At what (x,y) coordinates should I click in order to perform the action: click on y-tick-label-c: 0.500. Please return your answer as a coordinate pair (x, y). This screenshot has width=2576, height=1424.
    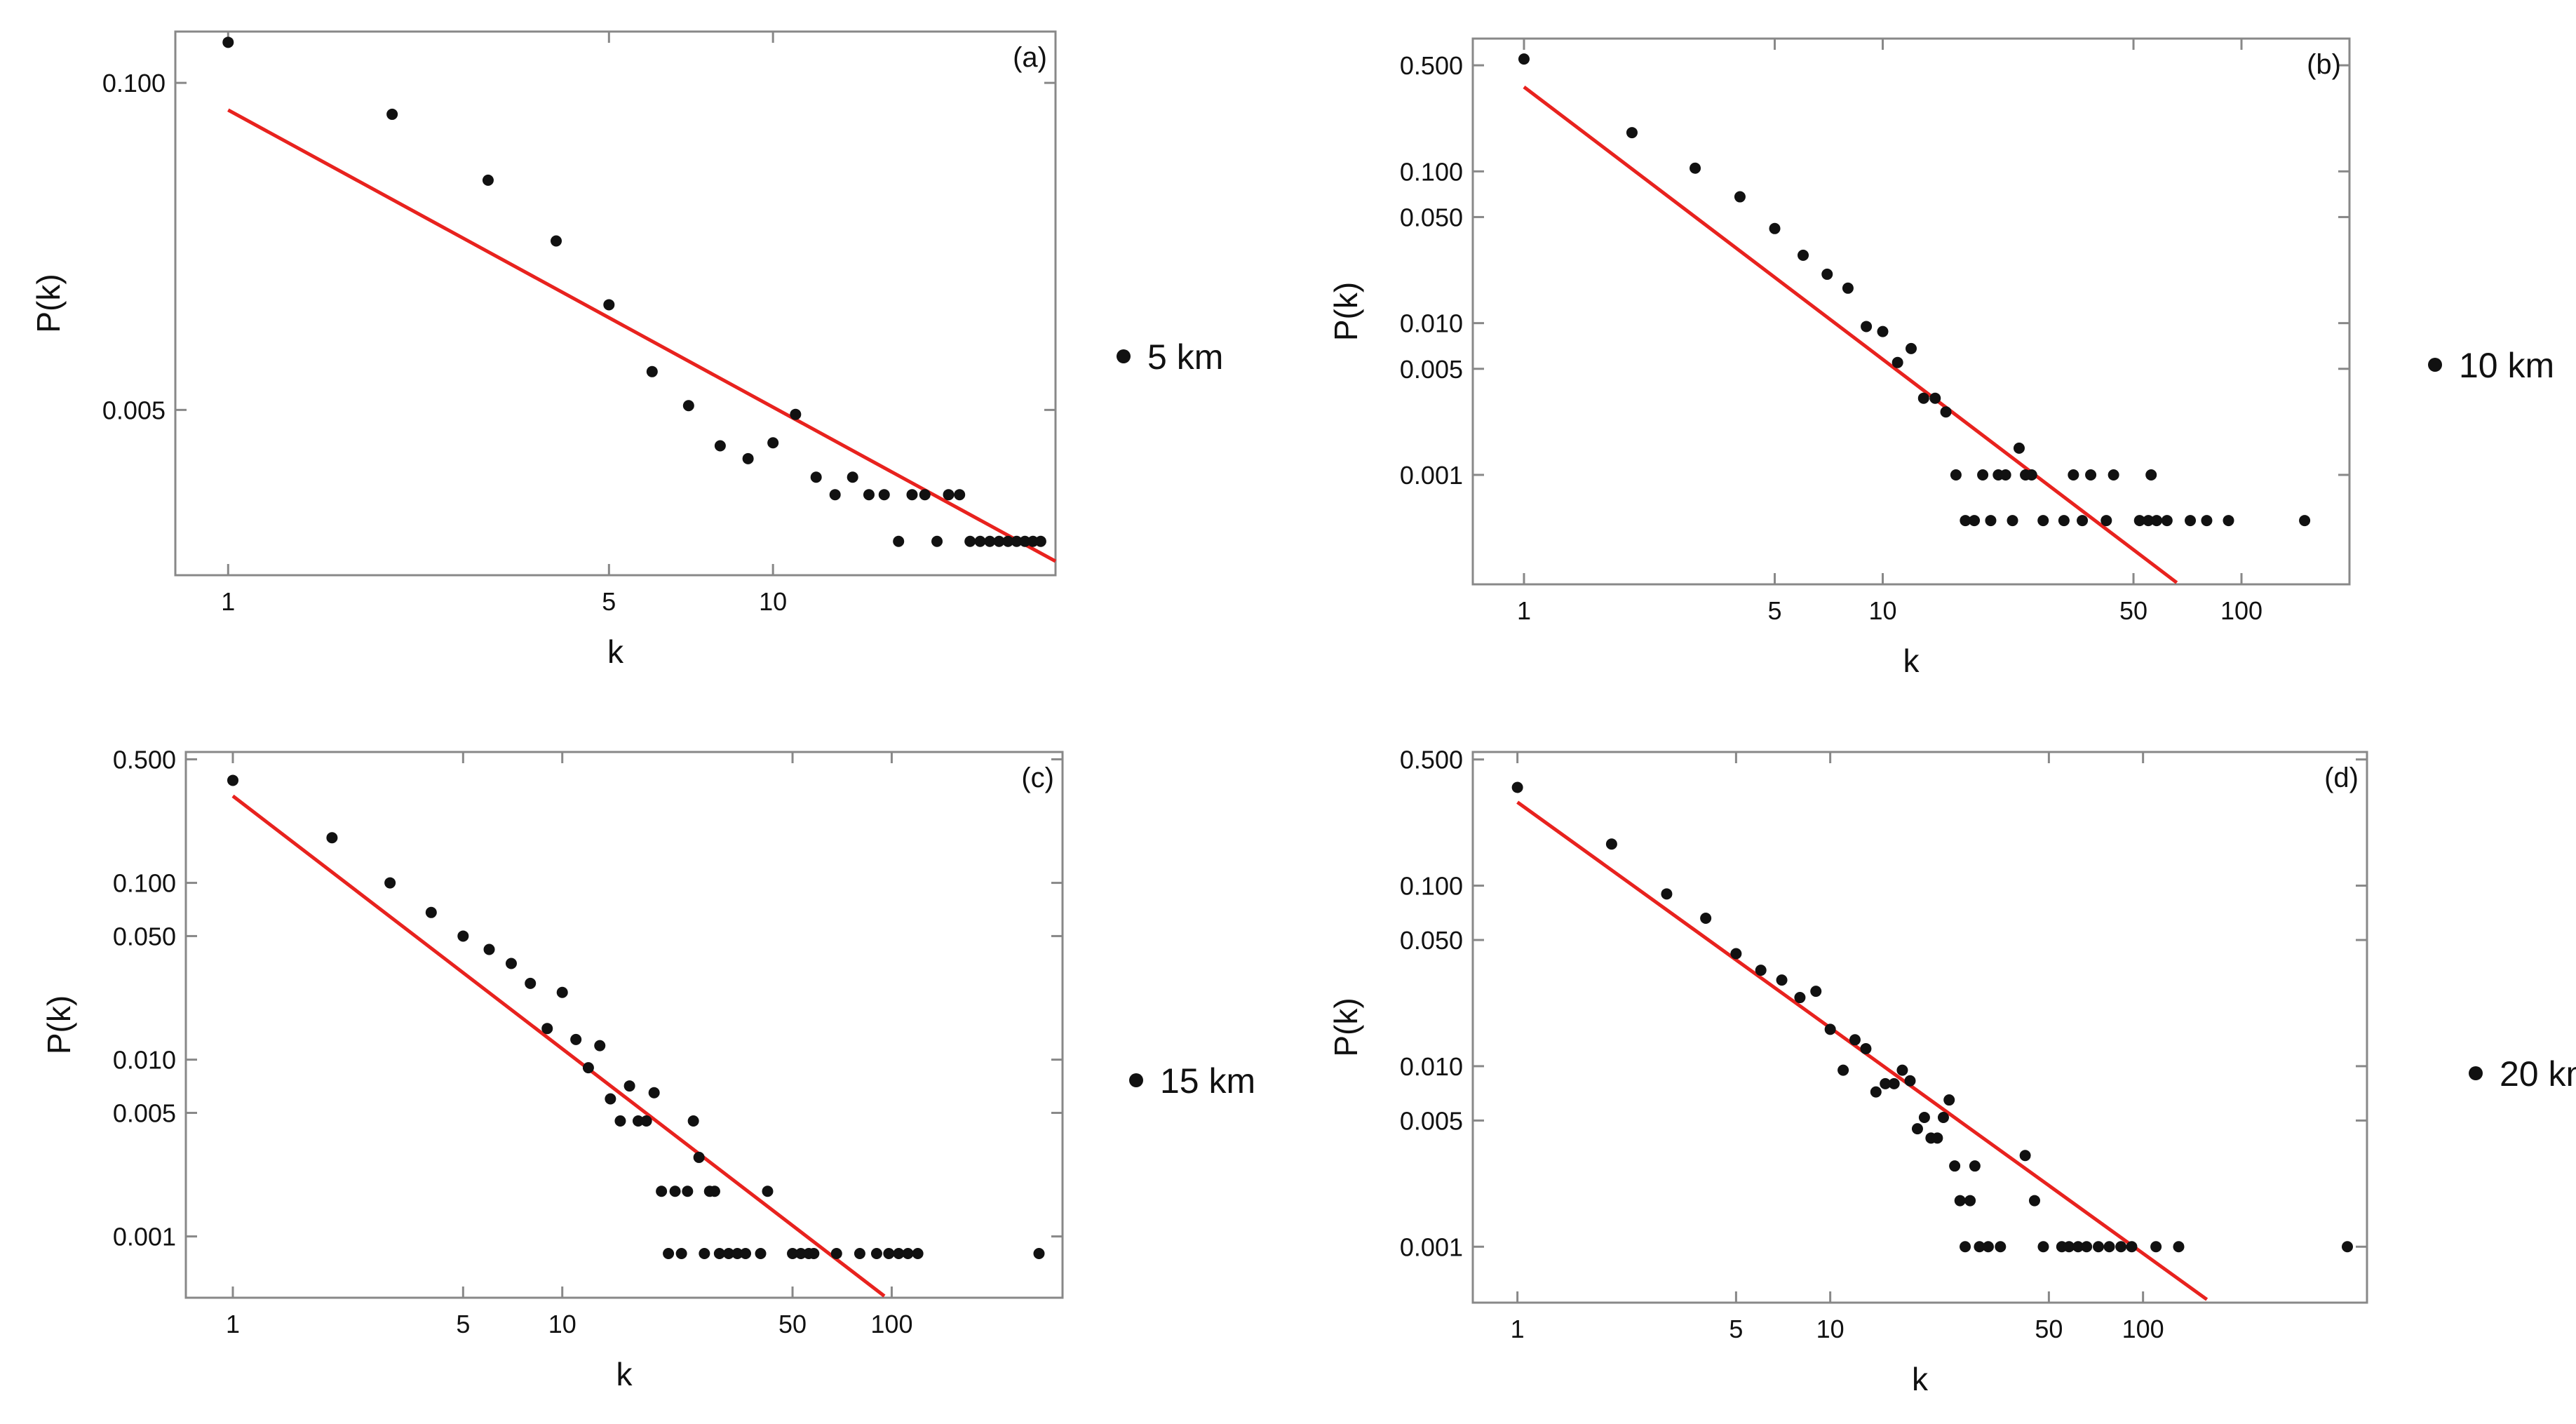
    Looking at the image, I should click on (144, 760).